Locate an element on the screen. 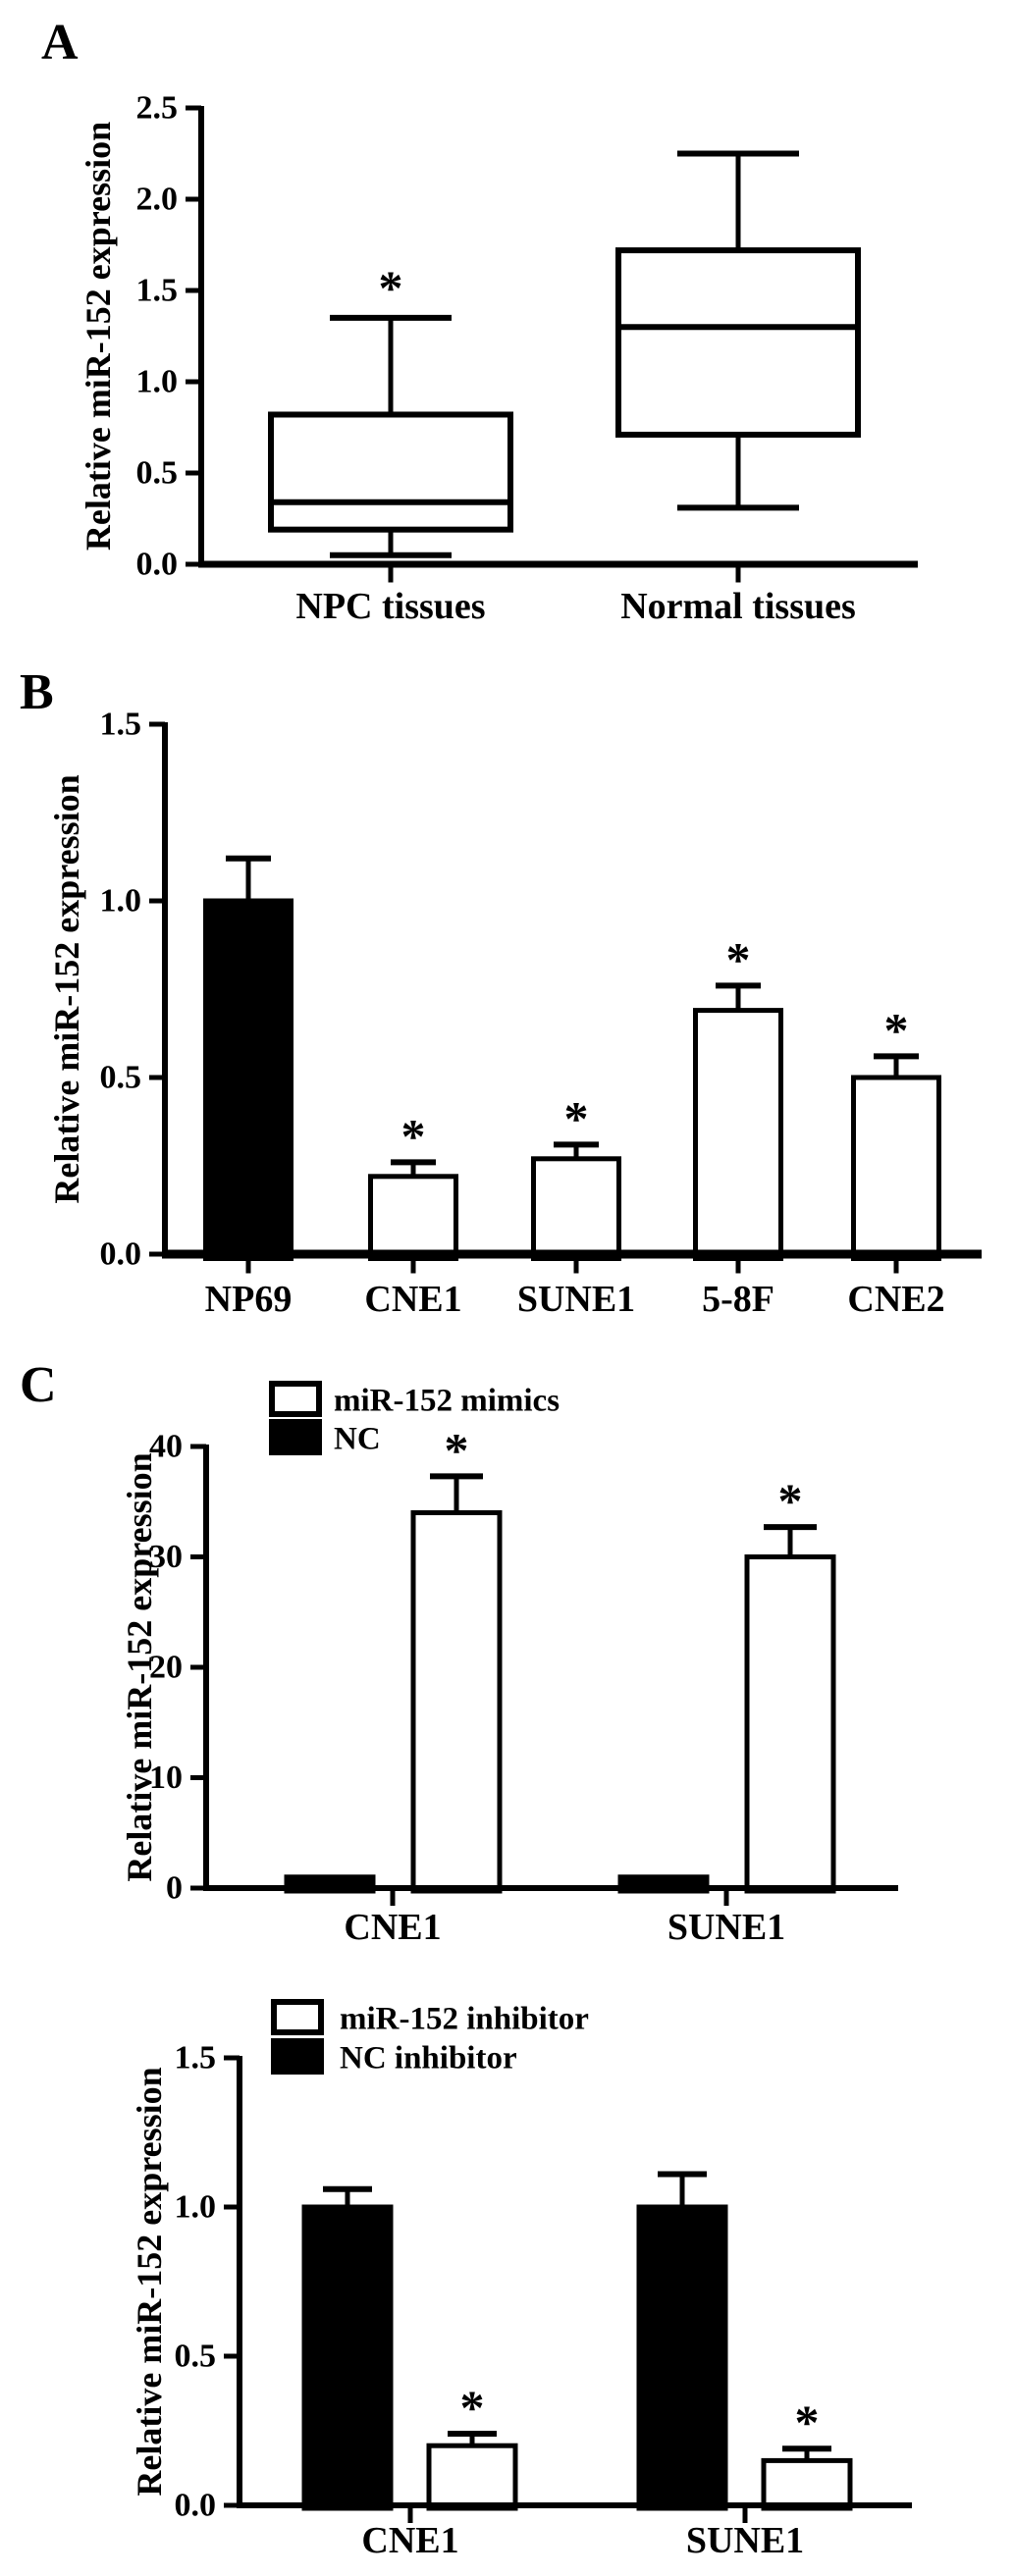 This screenshot has width=1014, height=2576. panel-c2-bar-SUNE1-miR-152 inhibitor is located at coordinates (807, 2484).